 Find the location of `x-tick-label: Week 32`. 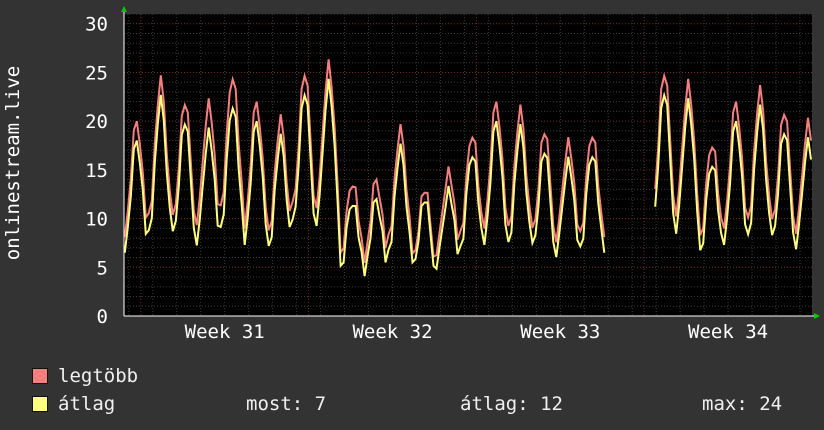

x-tick-label: Week 32 is located at coordinates (392, 332).